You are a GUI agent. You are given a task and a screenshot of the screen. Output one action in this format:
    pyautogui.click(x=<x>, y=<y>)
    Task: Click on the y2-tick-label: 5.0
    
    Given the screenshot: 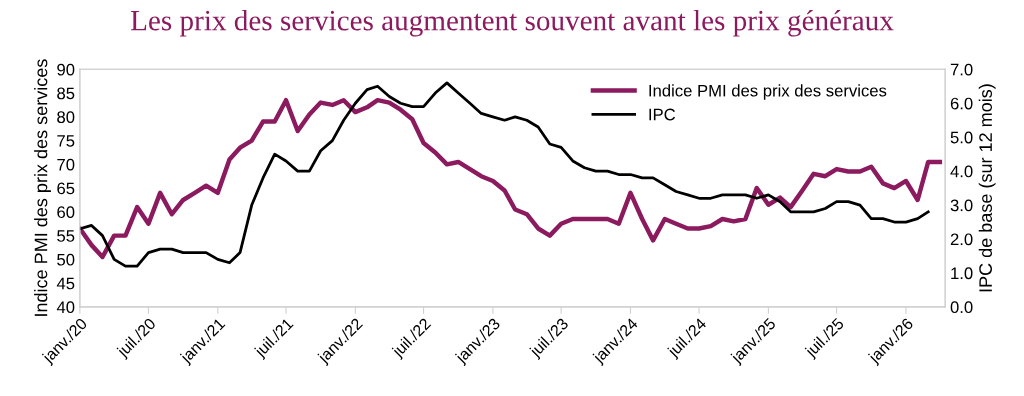 What is the action you would take?
    pyautogui.click(x=961, y=137)
    